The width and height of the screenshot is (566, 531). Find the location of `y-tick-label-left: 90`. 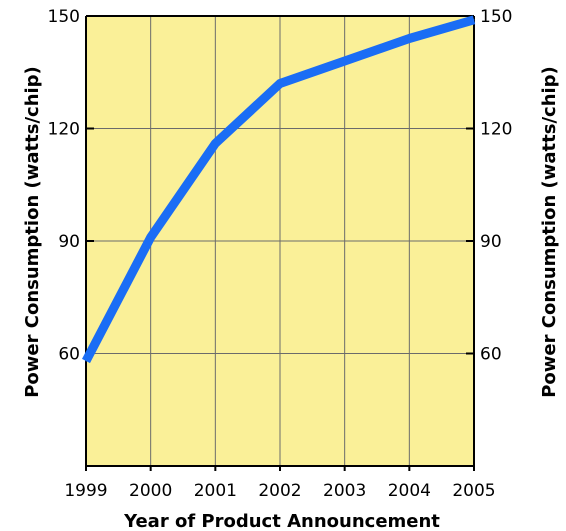

y-tick-label-left: 90 is located at coordinates (69, 242).